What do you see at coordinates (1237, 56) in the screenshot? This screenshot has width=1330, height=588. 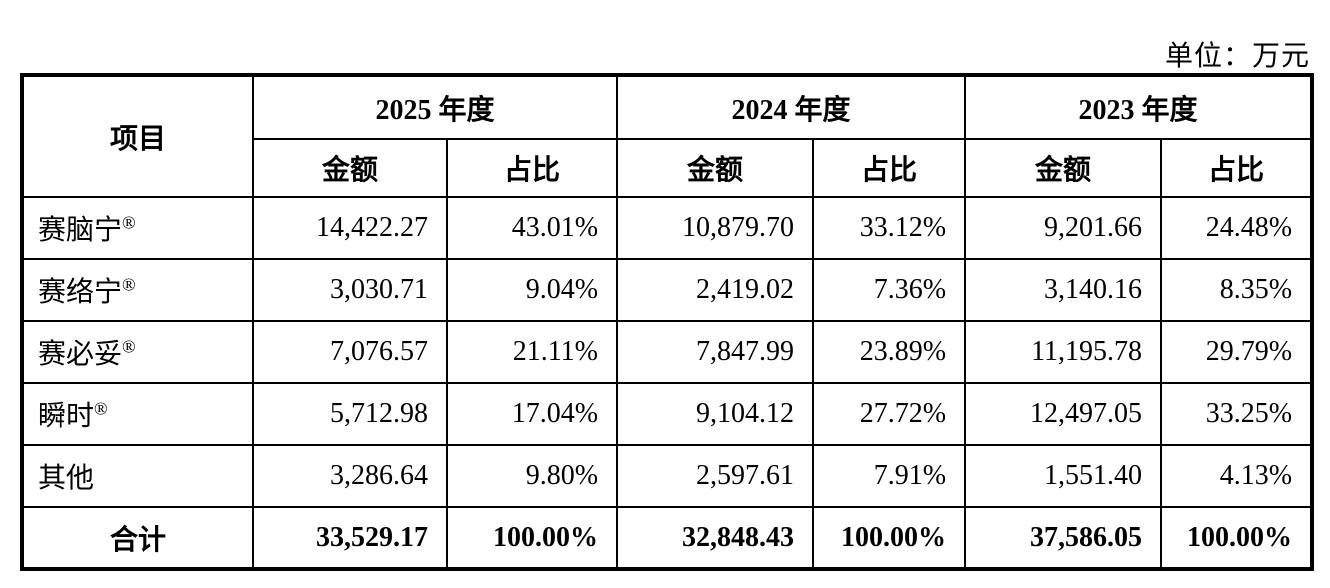 I see `unit-label: 单位：万元` at bounding box center [1237, 56].